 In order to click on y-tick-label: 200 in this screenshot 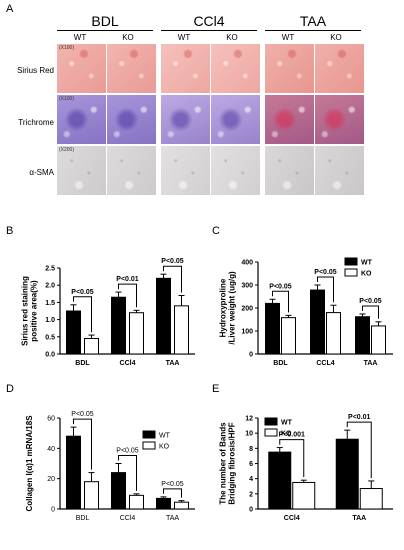, I will do `click(247, 309)`.